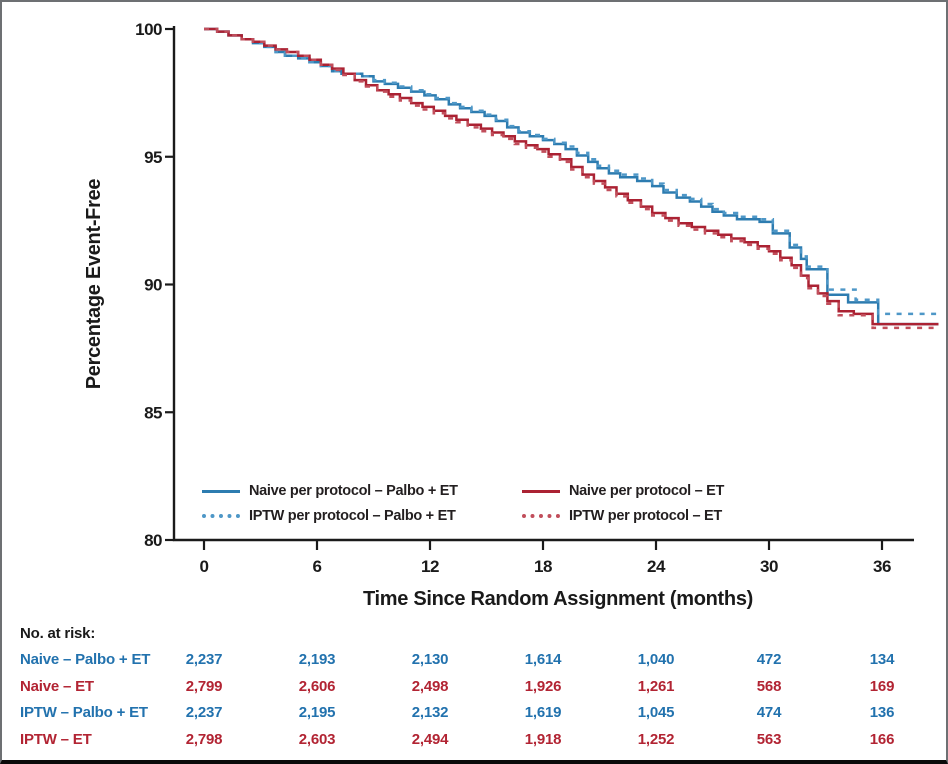  I want to click on dotted-blue-line-icon, so click(221, 516).